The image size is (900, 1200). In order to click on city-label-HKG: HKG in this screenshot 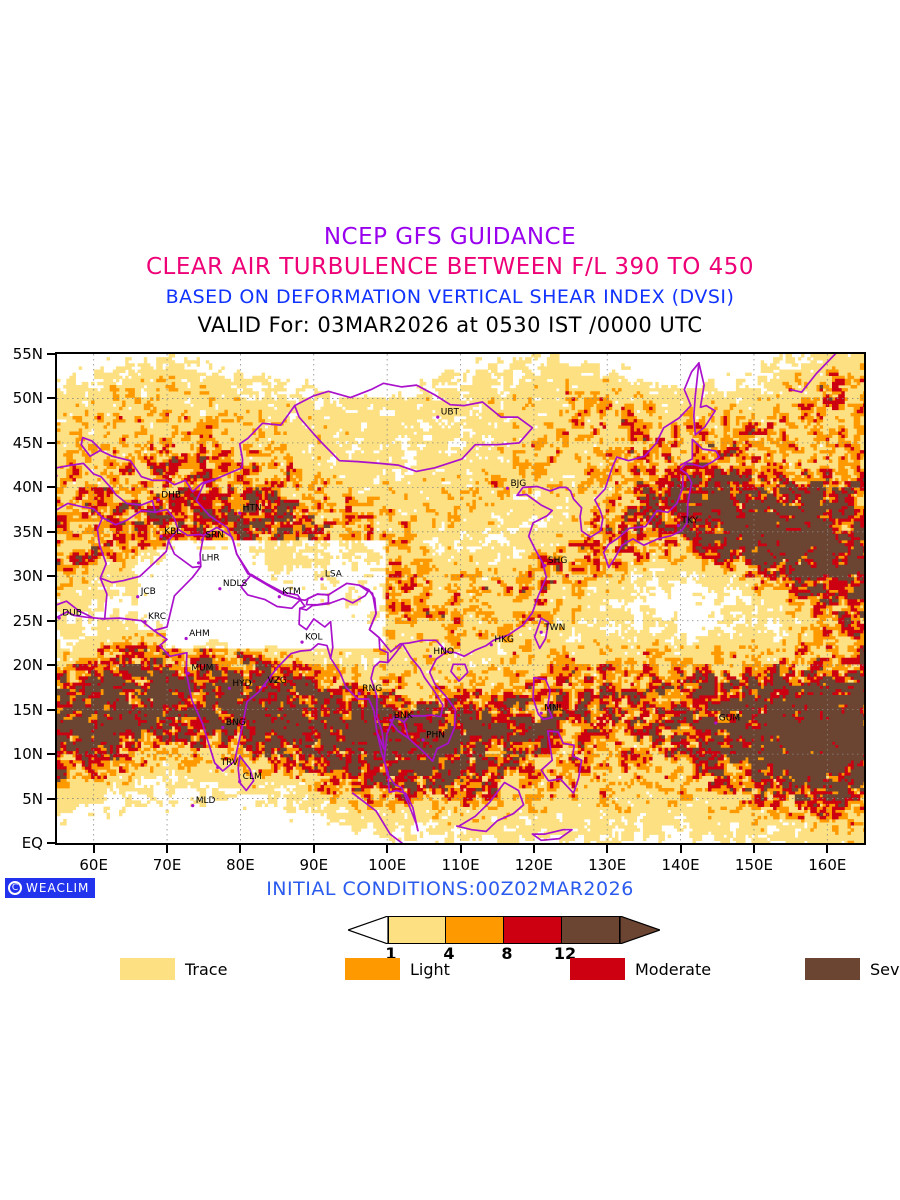, I will do `click(504, 640)`.